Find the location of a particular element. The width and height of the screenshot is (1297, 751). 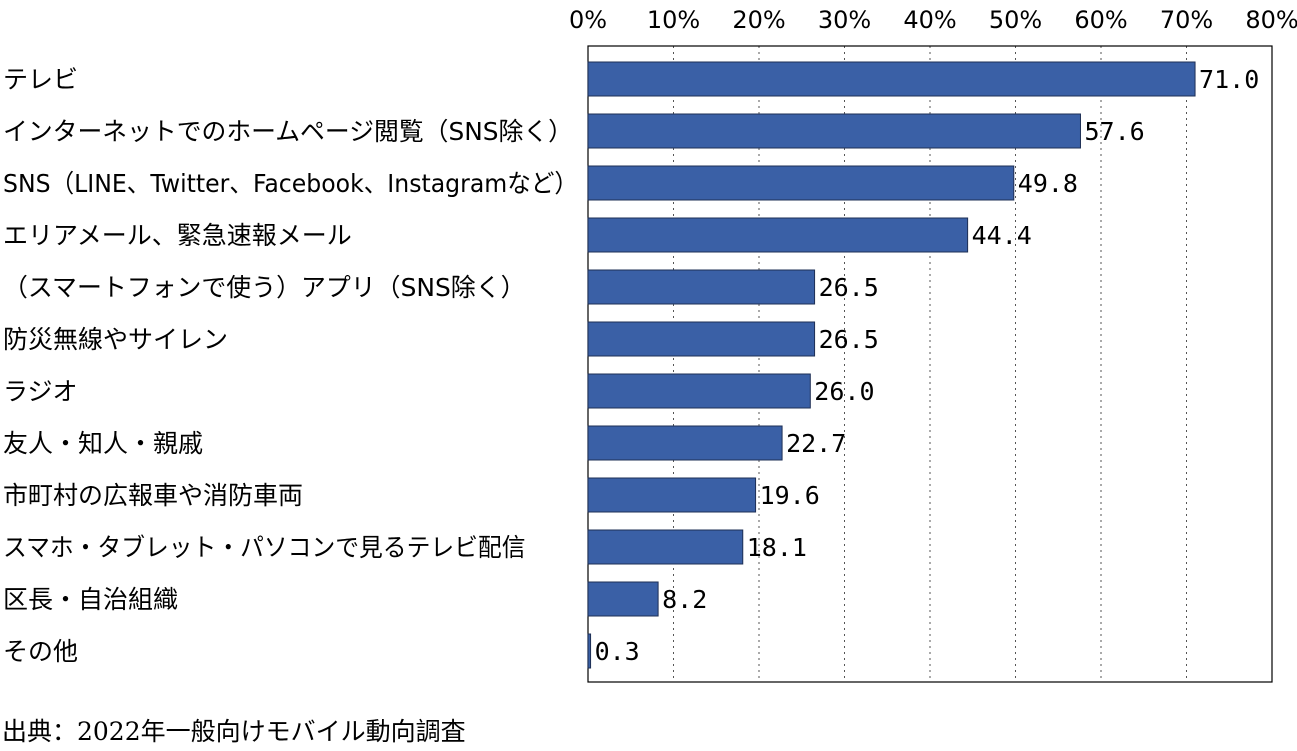

category-label: エリアメール、緊急速報メール is located at coordinates (177, 235).